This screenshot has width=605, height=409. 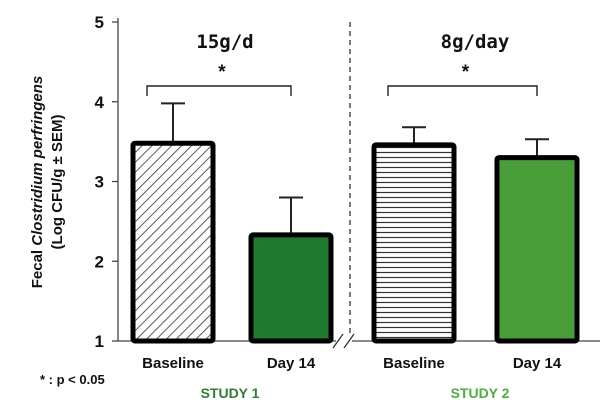 I want to click on svg-text: Fecal Clostridium perfringens, so click(x=37, y=182).